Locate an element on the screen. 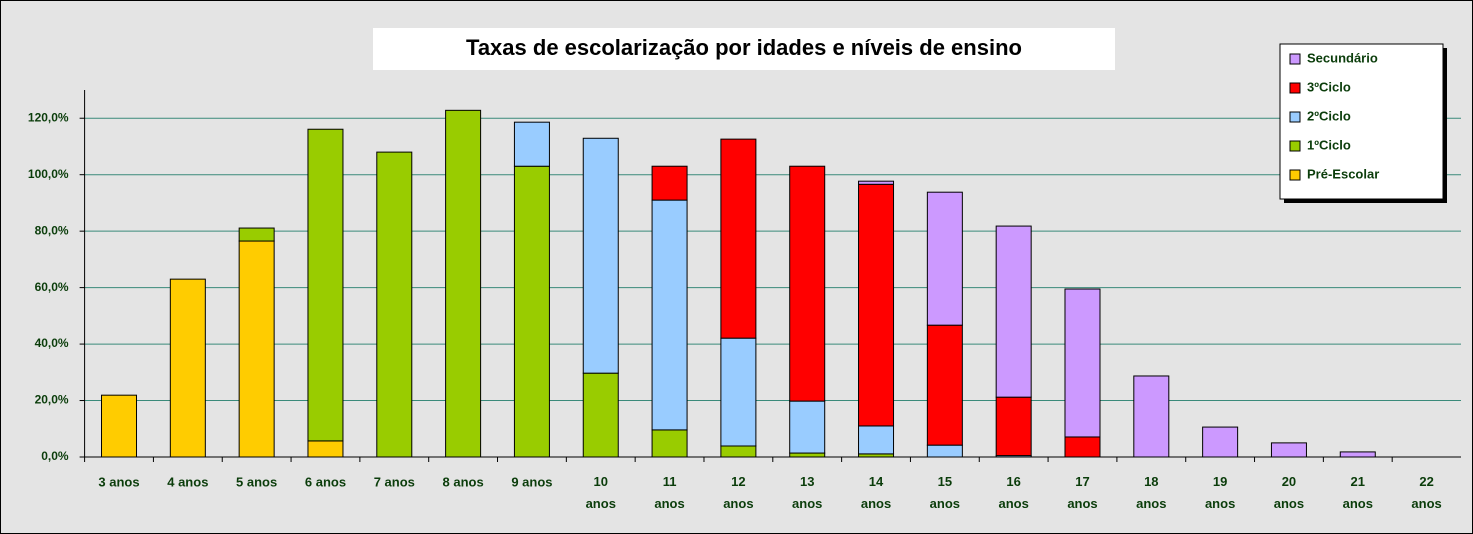 Image resolution: width=1473 pixels, height=534 pixels. x-tick-label: 6 anos is located at coordinates (325, 481).